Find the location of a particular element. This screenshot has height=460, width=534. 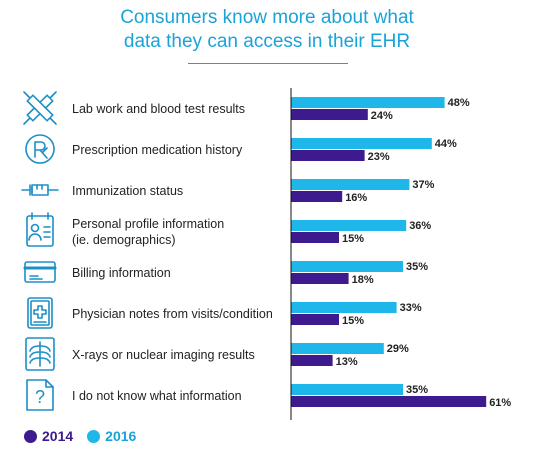

chart-title-line-2: data they can access in their EHR is located at coordinates (267, 41).